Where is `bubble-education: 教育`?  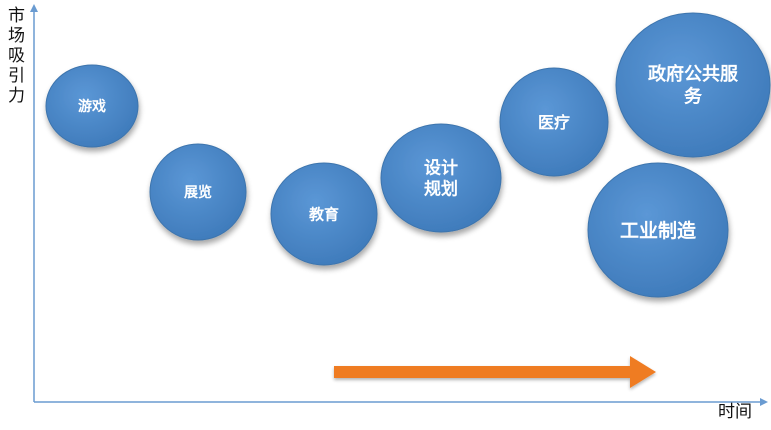
bubble-education: 教育 is located at coordinates (324, 214).